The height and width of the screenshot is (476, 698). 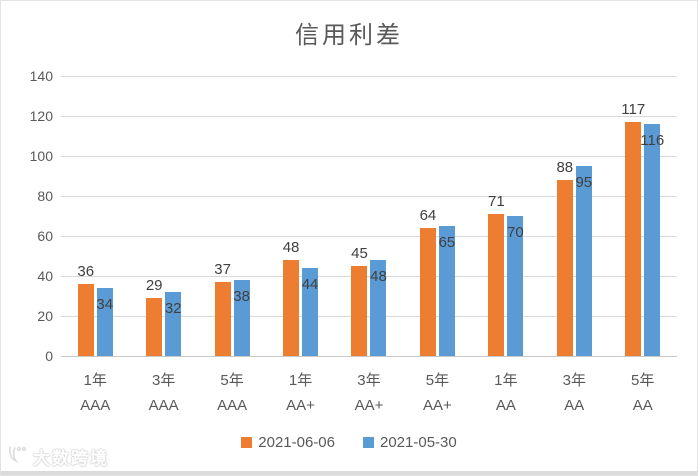 I want to click on data-label: 65, so click(x=447, y=242).